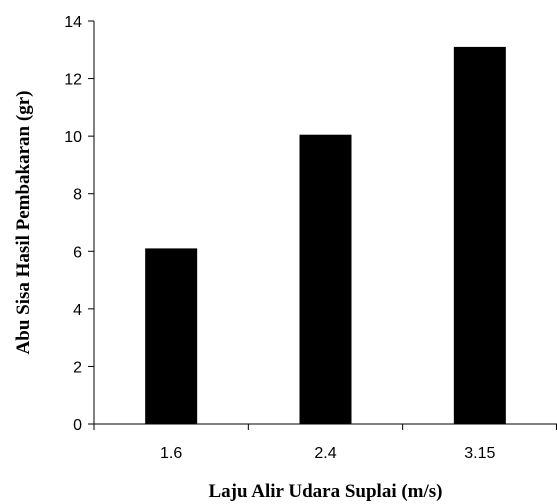  What do you see at coordinates (325, 442) in the screenshot?
I see `x-axis: 1.6 2.4 3.15` at bounding box center [325, 442].